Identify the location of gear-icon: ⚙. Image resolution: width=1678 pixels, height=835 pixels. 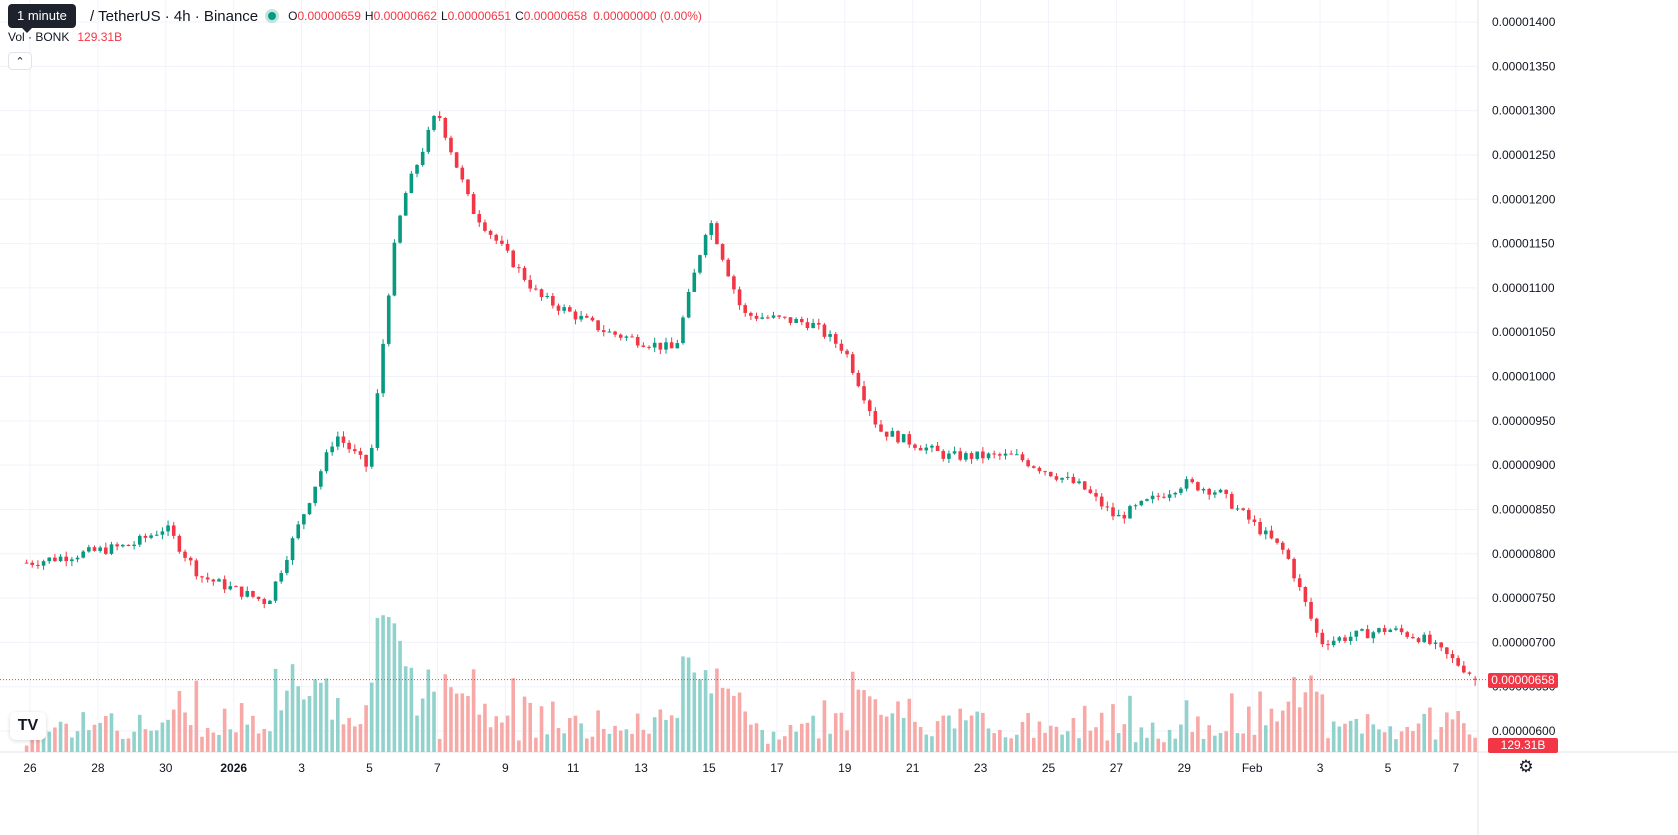
(1526, 766).